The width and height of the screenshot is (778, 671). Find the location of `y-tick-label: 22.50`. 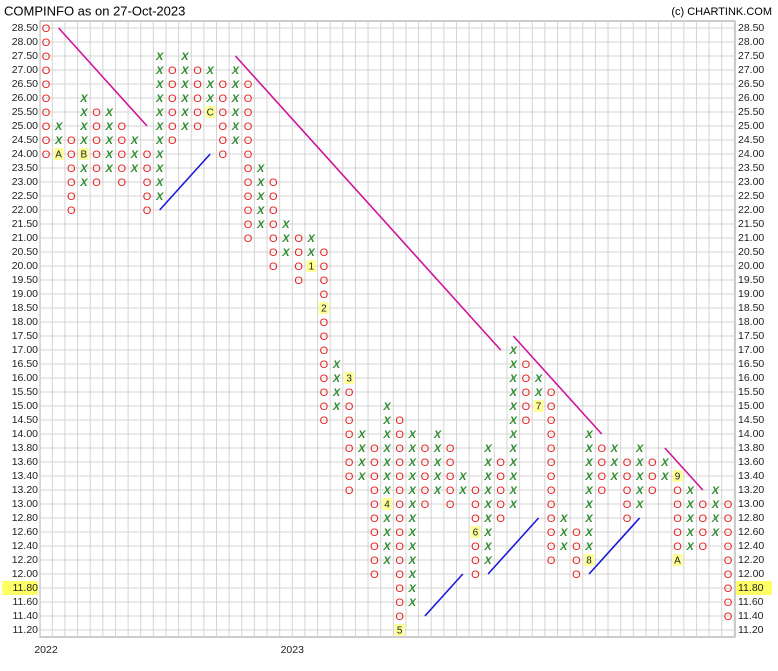

y-tick-label: 22.50 is located at coordinates (25, 196).